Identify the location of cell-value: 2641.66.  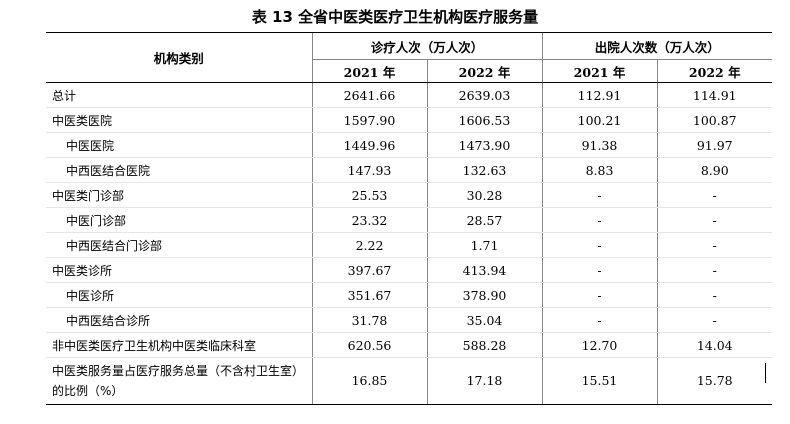
(369, 95).